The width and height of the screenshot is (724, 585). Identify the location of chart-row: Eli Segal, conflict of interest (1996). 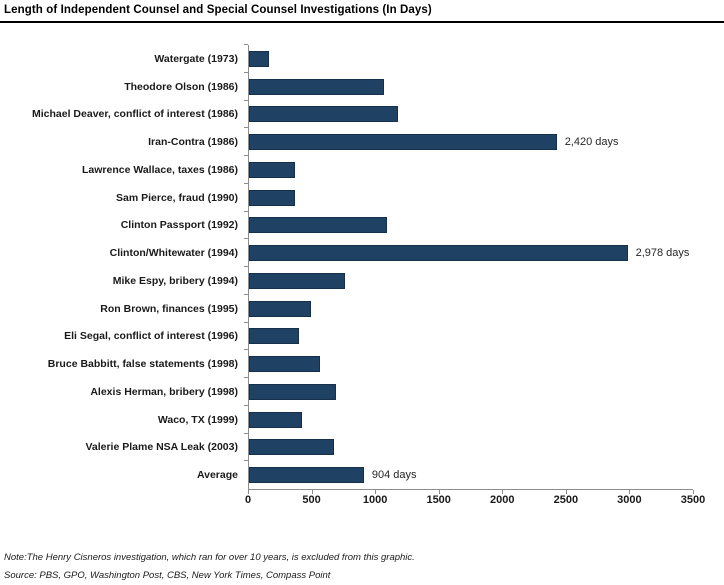
(362, 336).